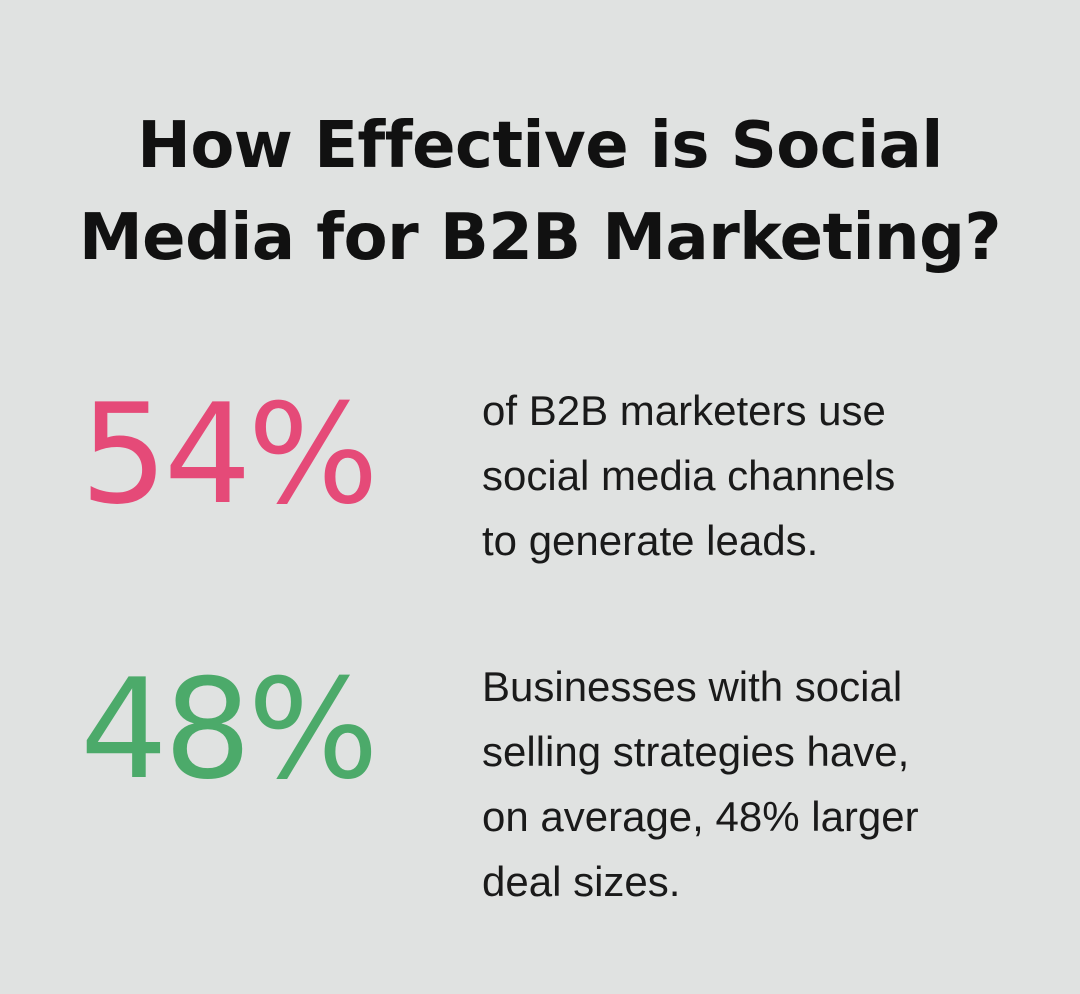 This screenshot has height=994, width=1080. What do you see at coordinates (581, 881) in the screenshot?
I see `desc-line: deal sizes.` at bounding box center [581, 881].